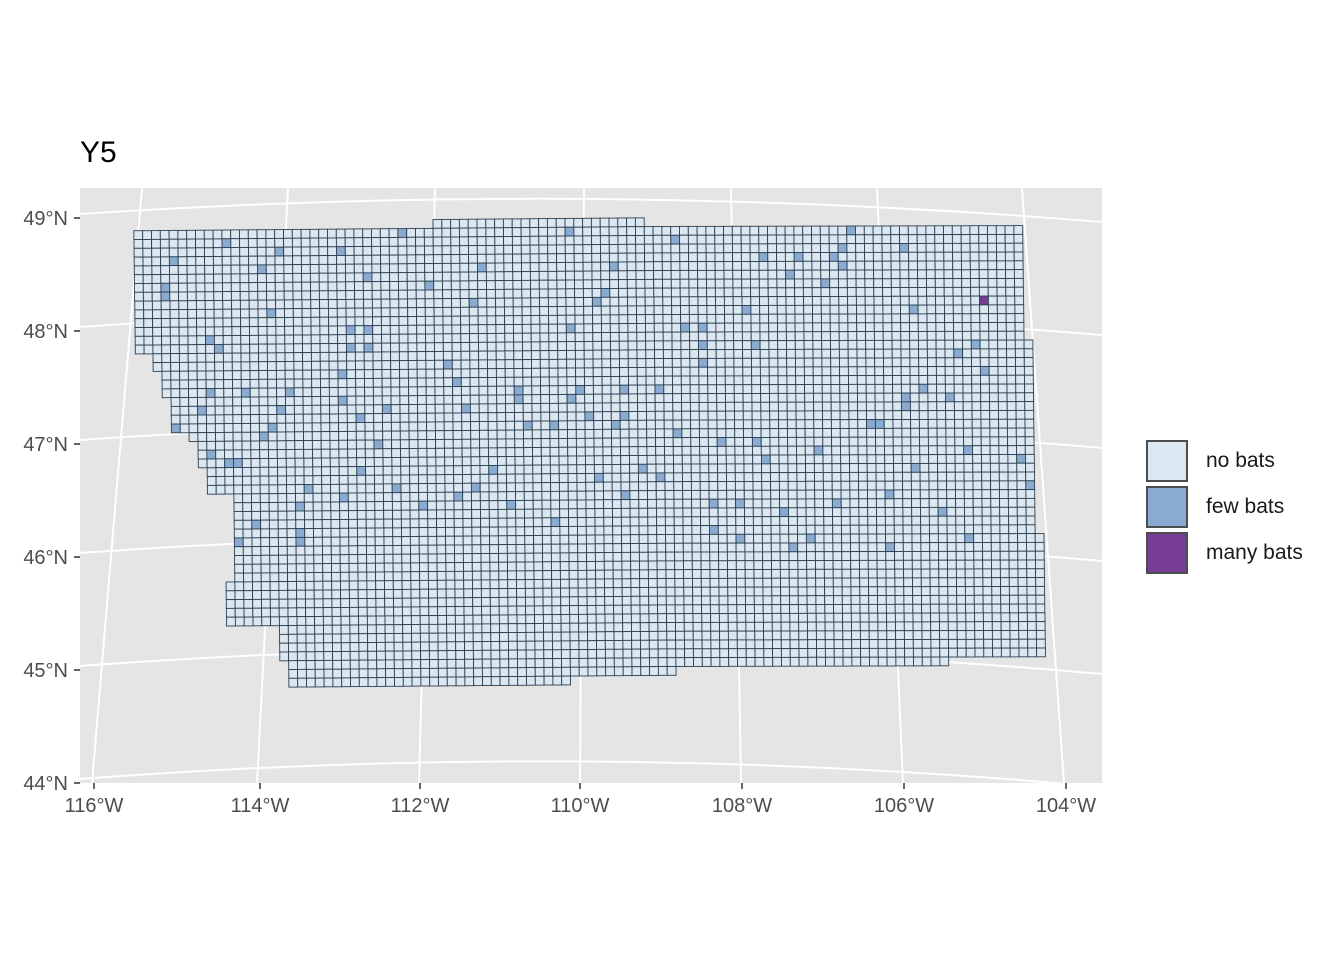 Image resolution: width=1344 pixels, height=960 pixels. Describe the element at coordinates (833, 257) in the screenshot. I see `grid-cell-few-bats` at that location.